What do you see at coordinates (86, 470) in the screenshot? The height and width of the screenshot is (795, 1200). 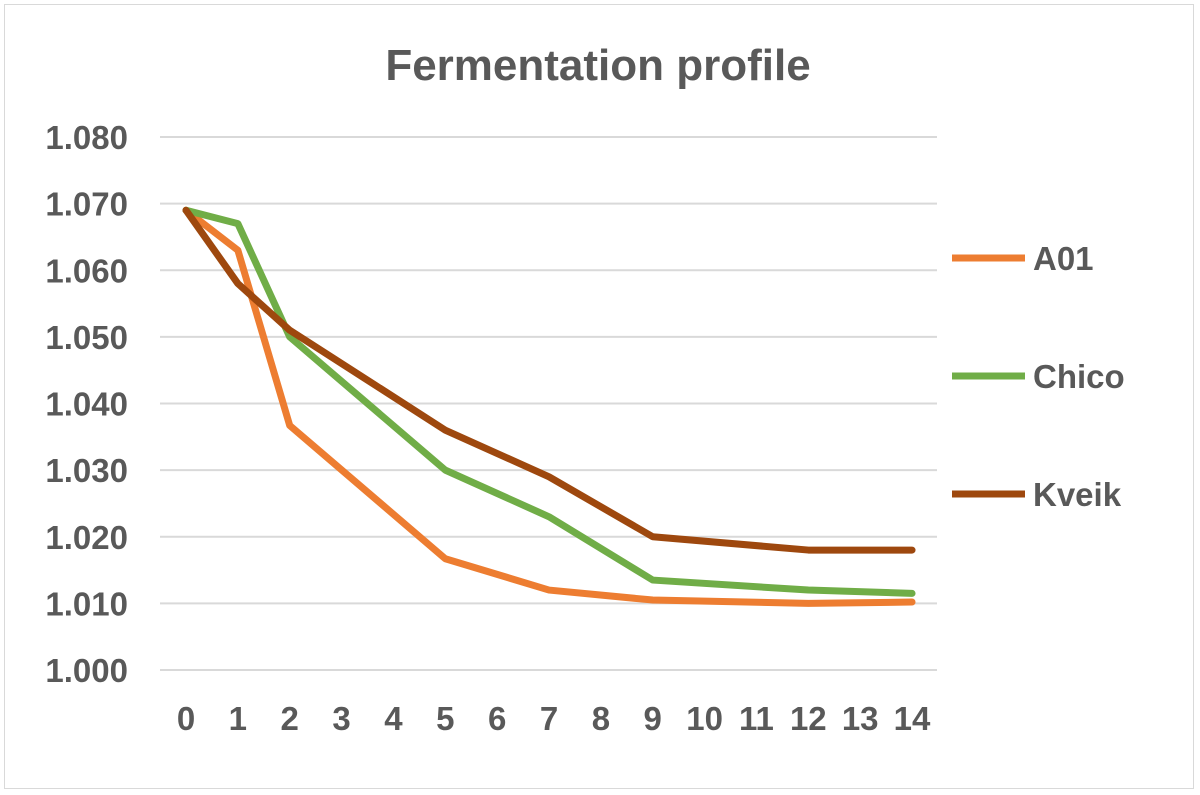 I see `y-tick-label: 1.030` at bounding box center [86, 470].